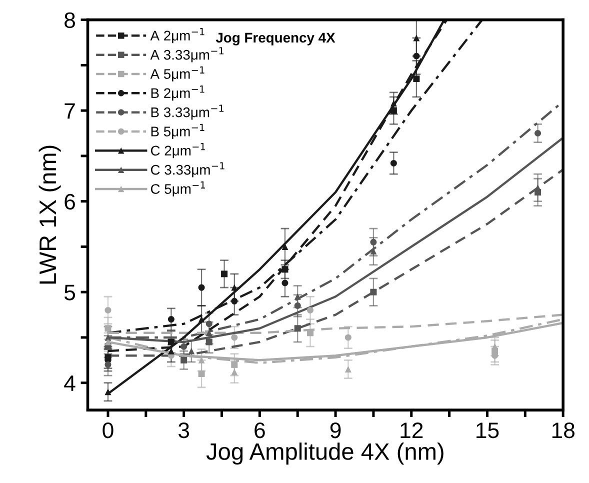 The width and height of the screenshot is (589, 483). What do you see at coordinates (70, 292) in the screenshot?
I see `y-tick-label: 5` at bounding box center [70, 292].